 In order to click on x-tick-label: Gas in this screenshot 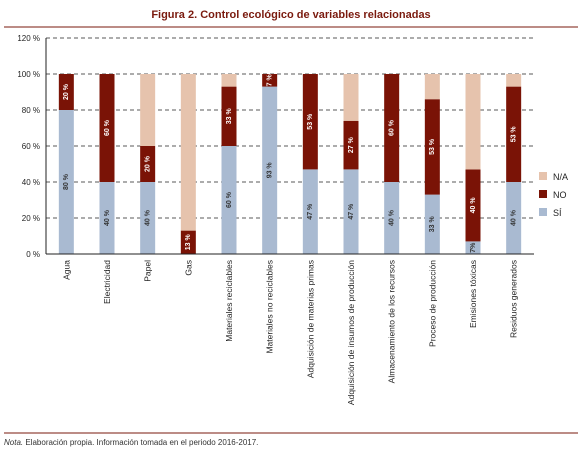, I will do `click(188, 268)`.